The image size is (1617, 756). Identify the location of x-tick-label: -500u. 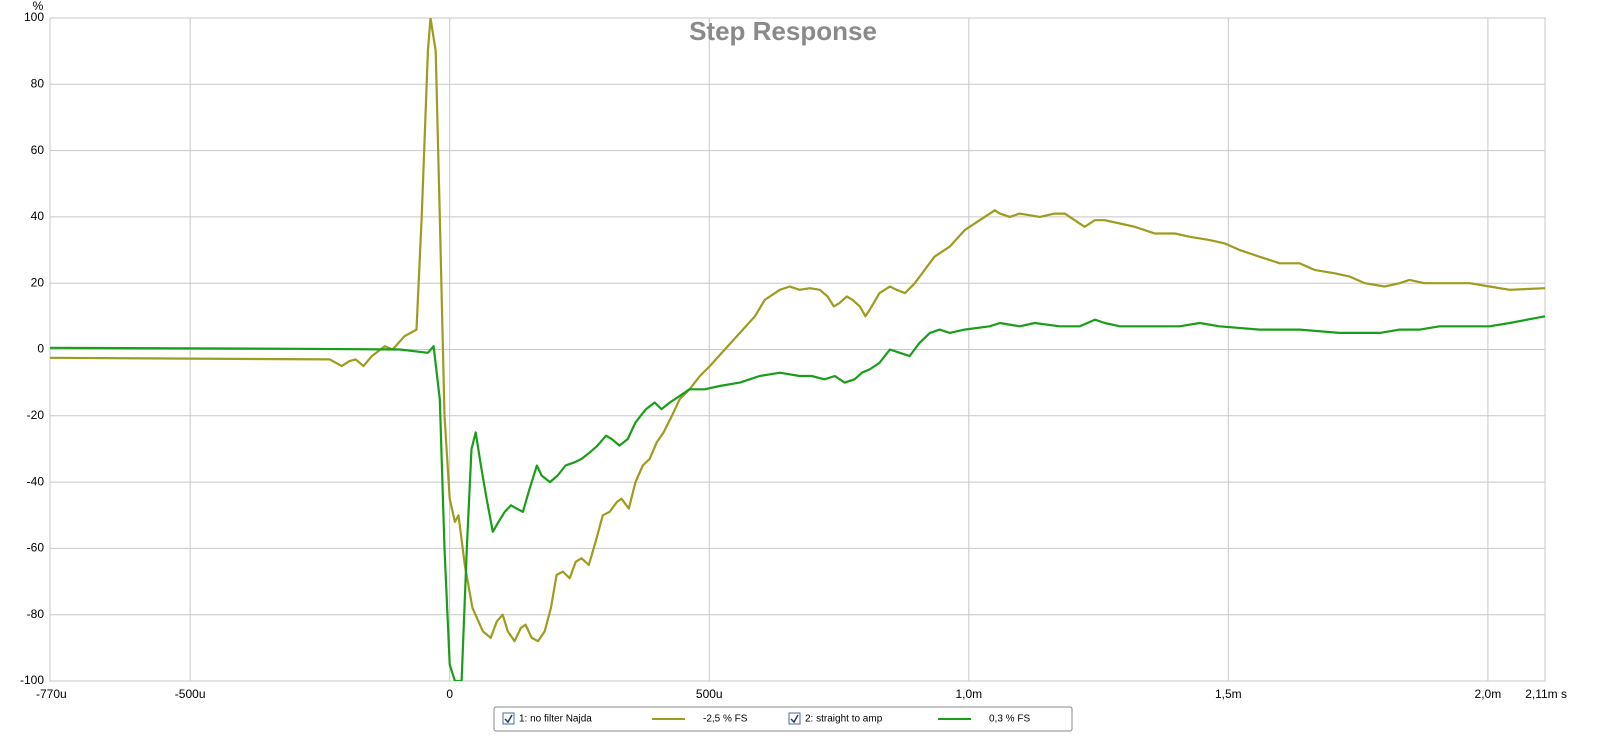
(190, 694).